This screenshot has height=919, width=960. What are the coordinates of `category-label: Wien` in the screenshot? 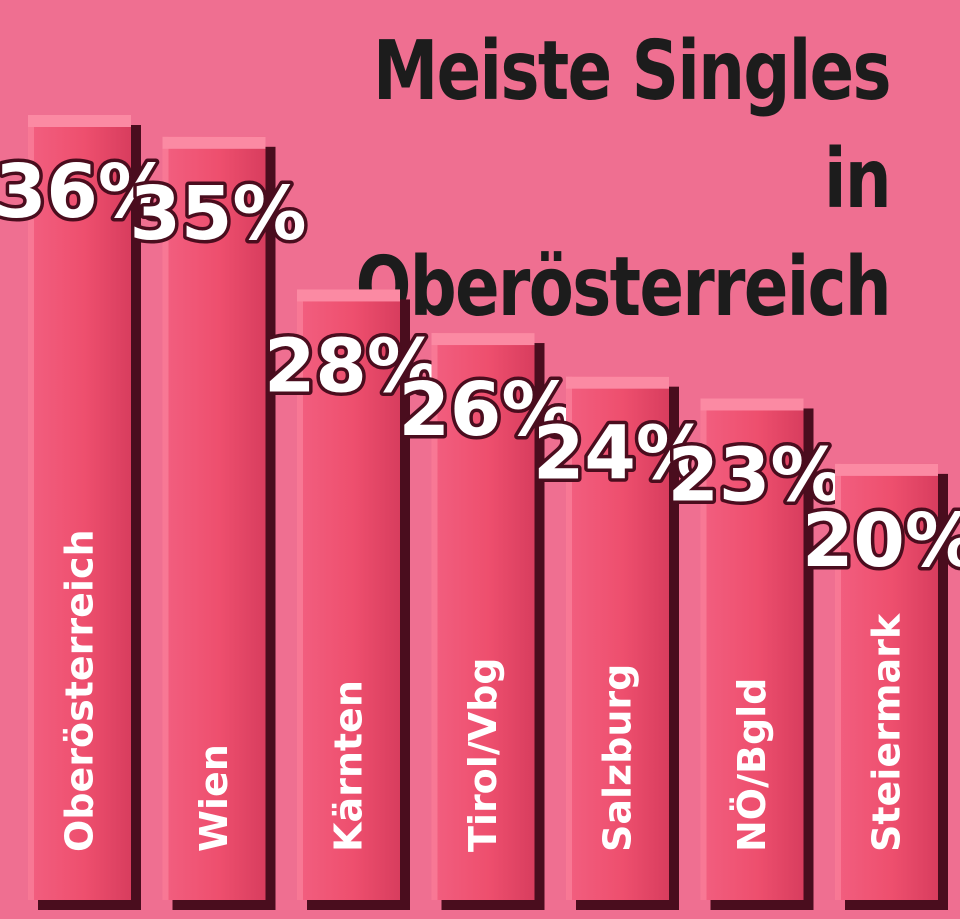 It's located at (214, 798).